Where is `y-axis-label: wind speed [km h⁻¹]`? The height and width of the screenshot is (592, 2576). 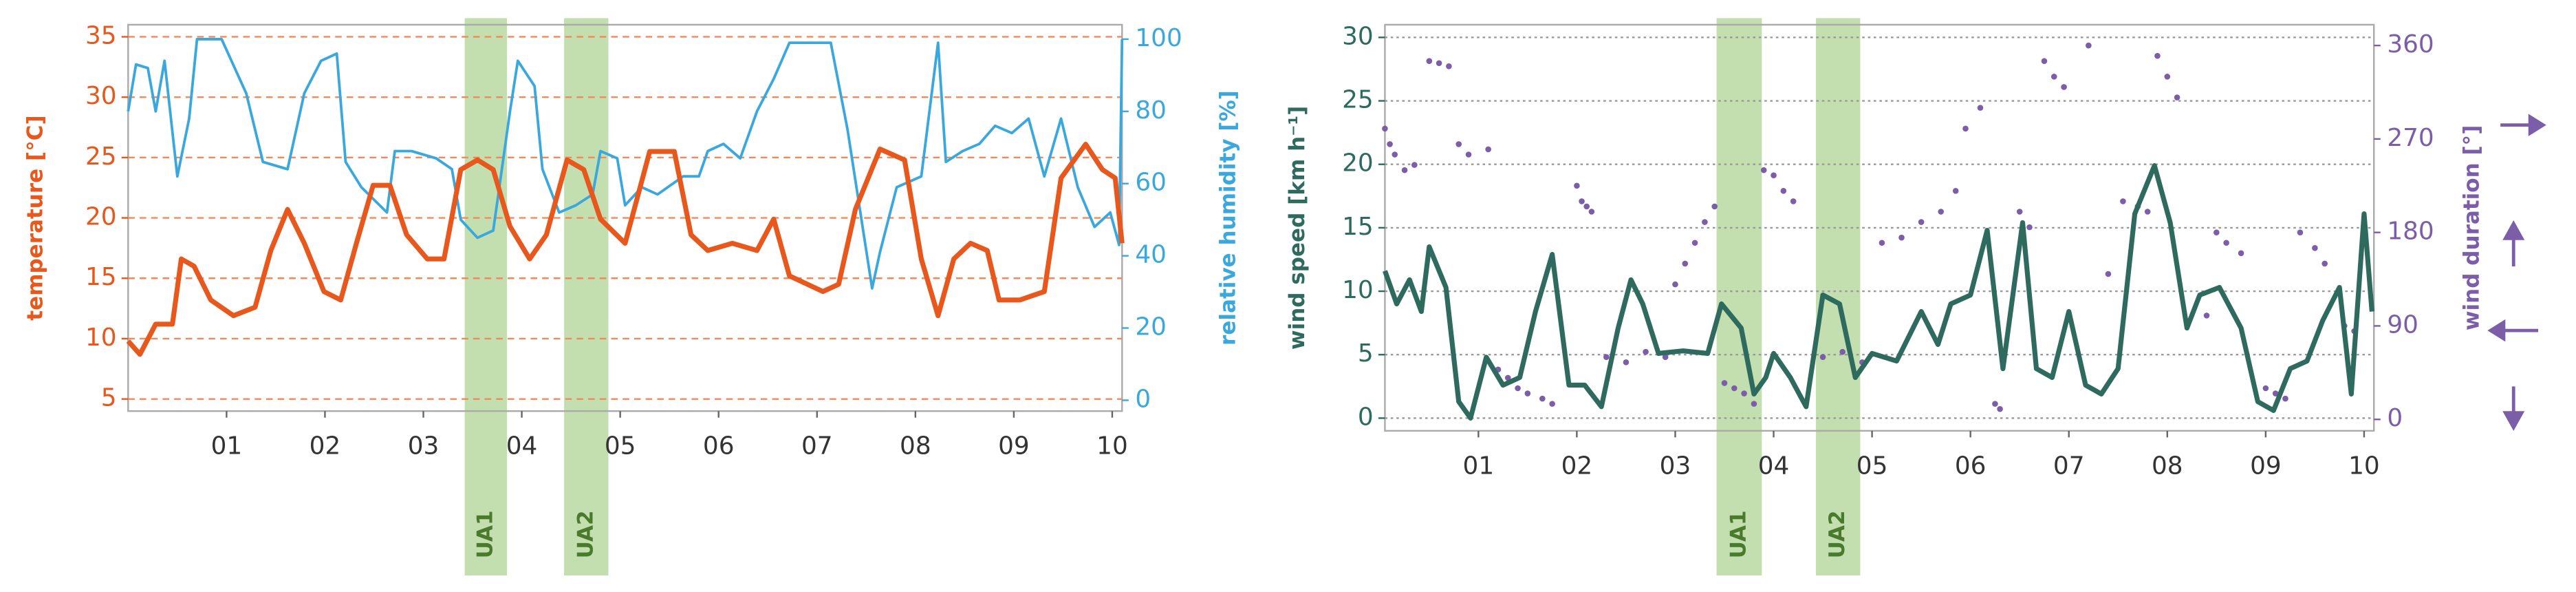
y-axis-label: wind speed [km h⁻¹] is located at coordinates (1297, 228).